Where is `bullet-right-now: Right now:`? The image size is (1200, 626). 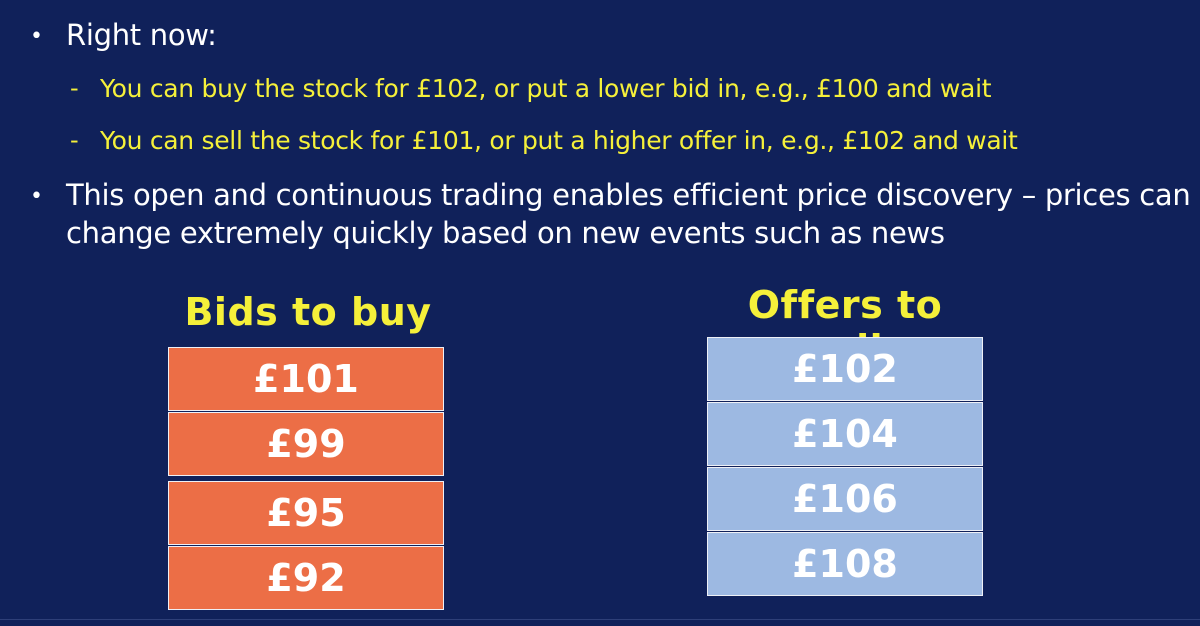
bullet-right-now: Right now: is located at coordinates (141, 35).